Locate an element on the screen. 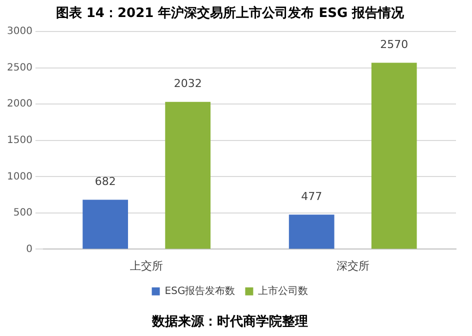 This screenshot has height=336, width=472. y-tick-label: 2000 is located at coordinates (19, 104).